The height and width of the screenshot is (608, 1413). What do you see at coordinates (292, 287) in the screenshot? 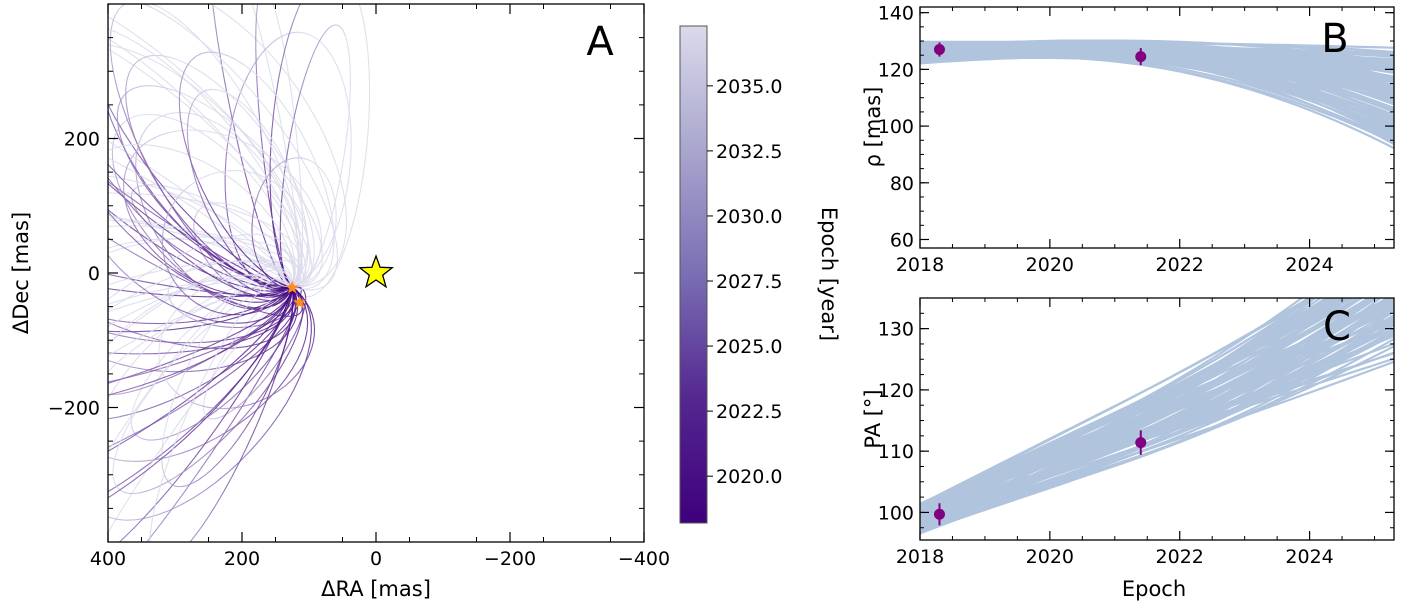
I see `companion-epoch-marker` at bounding box center [292, 287].